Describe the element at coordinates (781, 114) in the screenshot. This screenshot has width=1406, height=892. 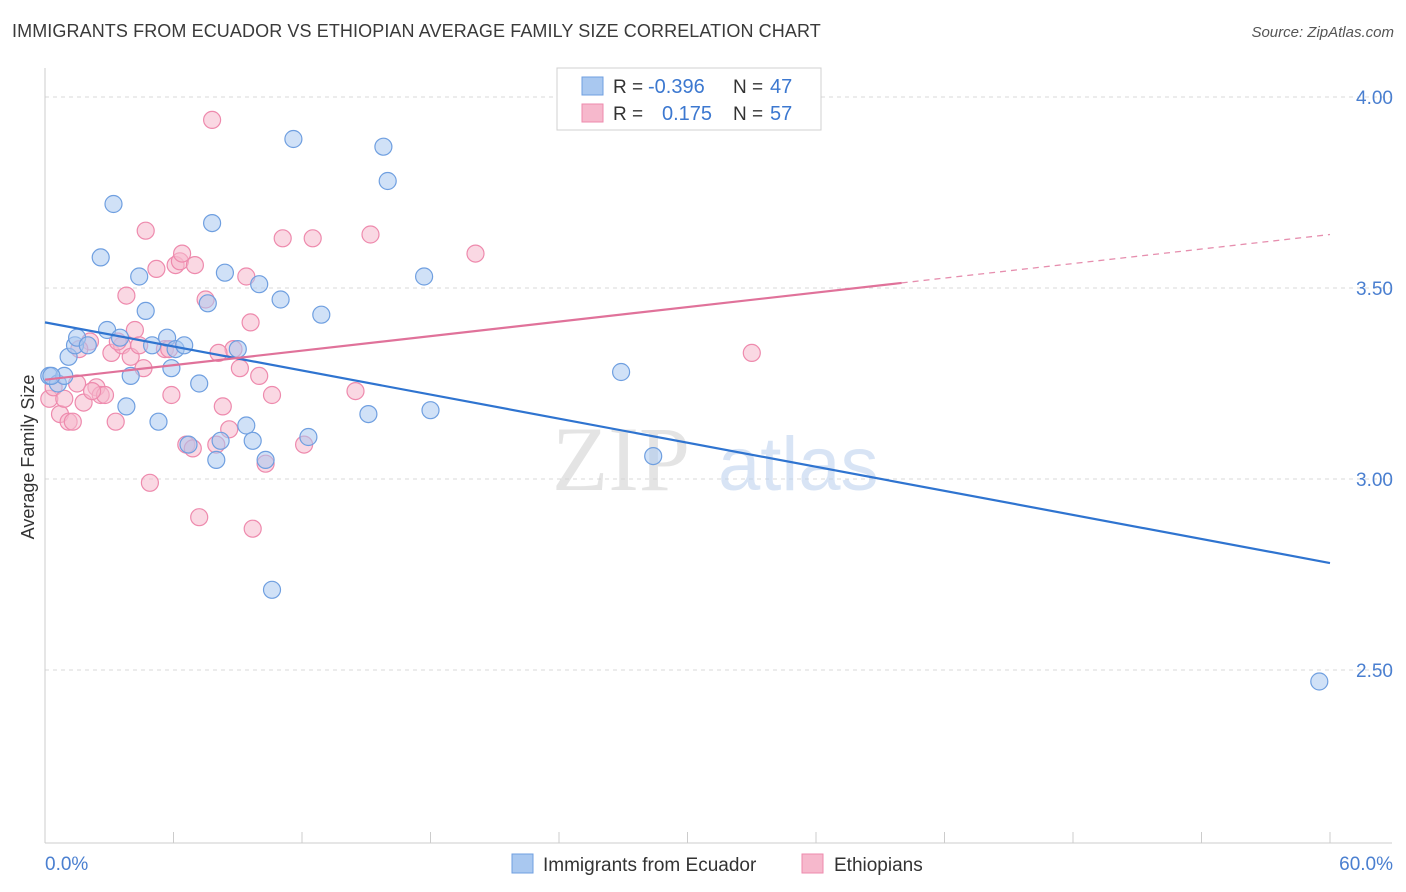
I see `legend-n-value-ethiopians: 57` at that location.